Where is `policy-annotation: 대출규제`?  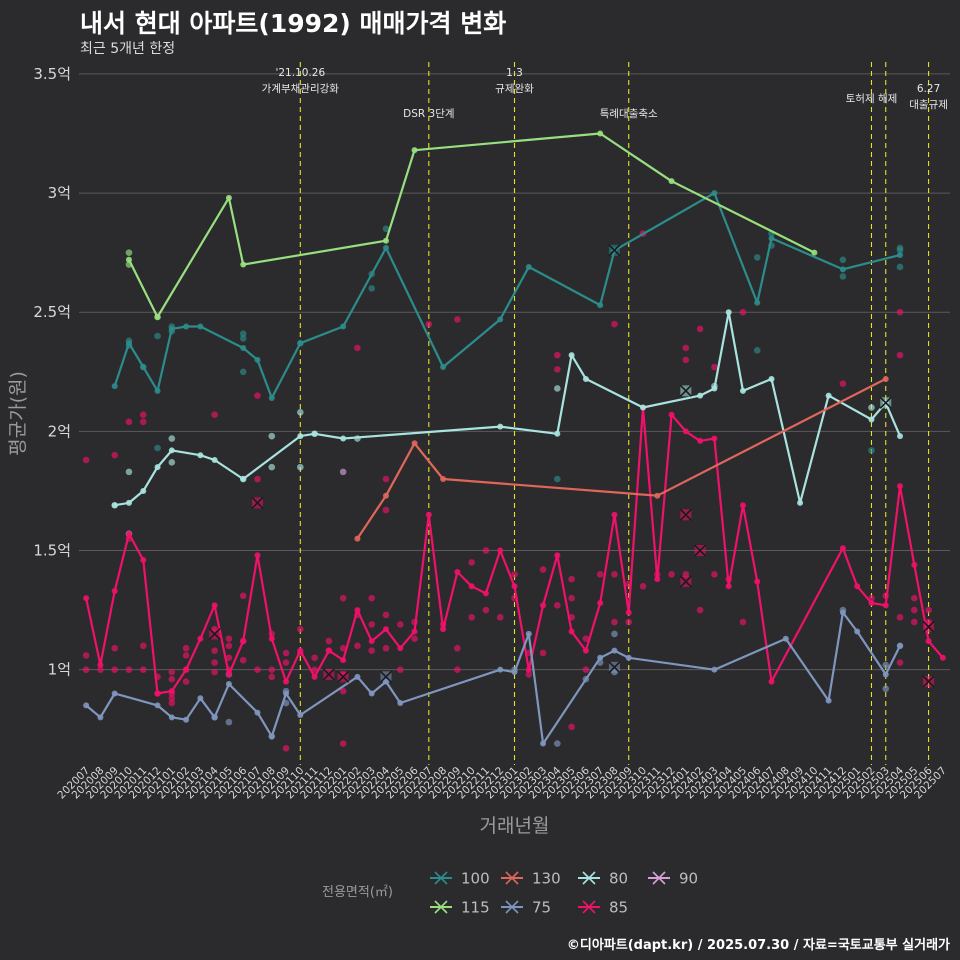 policy-annotation: 대출규제 is located at coordinates (928, 105).